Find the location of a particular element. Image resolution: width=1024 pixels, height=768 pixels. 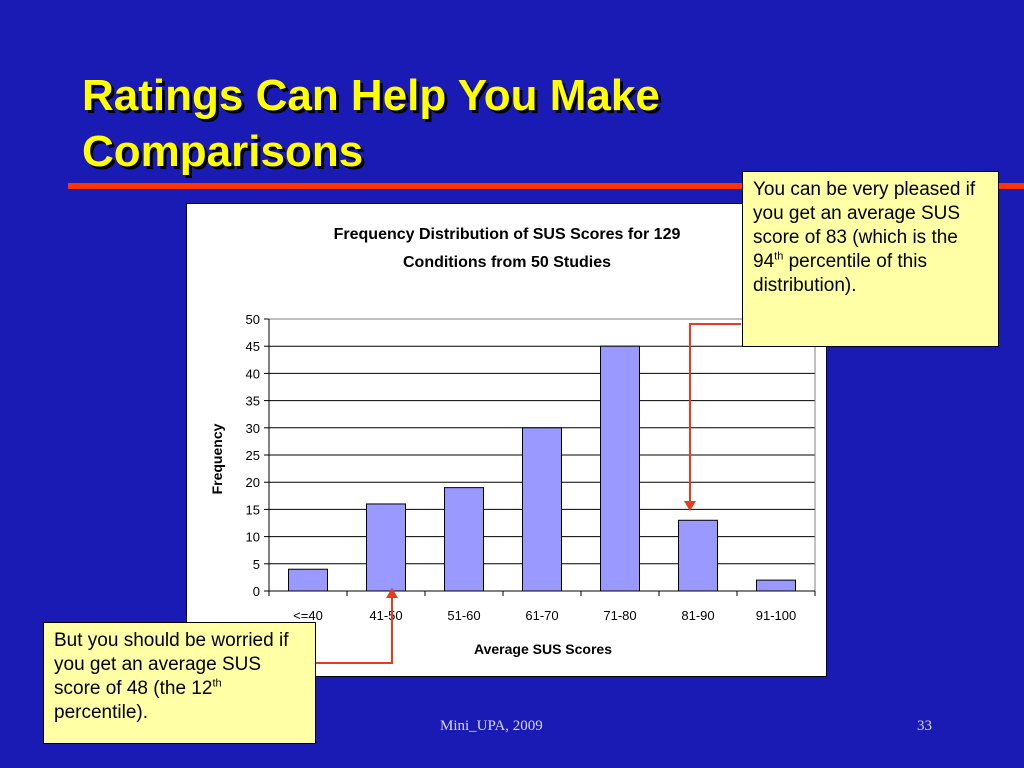

y-tick-label: 30 is located at coordinates (253, 428).